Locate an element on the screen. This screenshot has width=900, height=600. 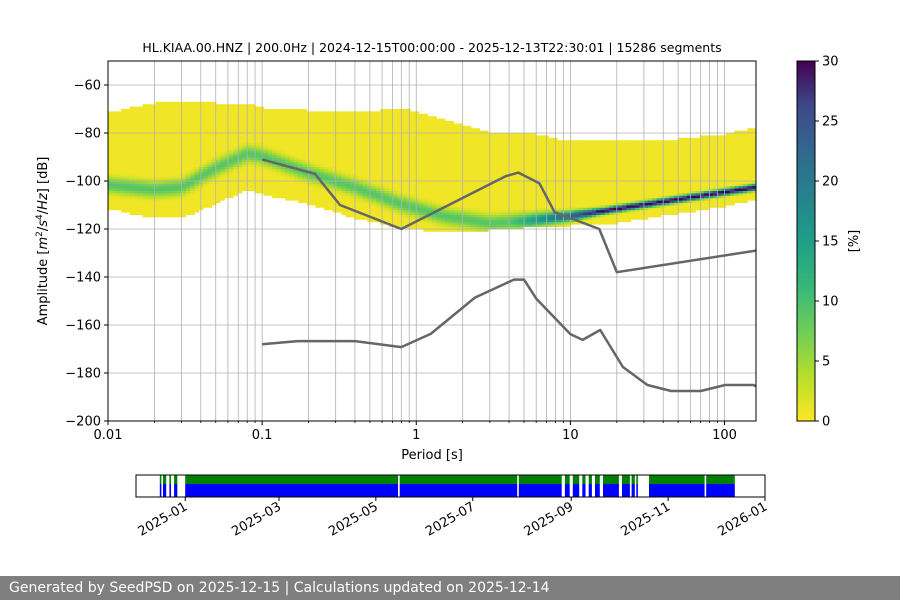
x-tick-label: 0.01 is located at coordinates (108, 435).